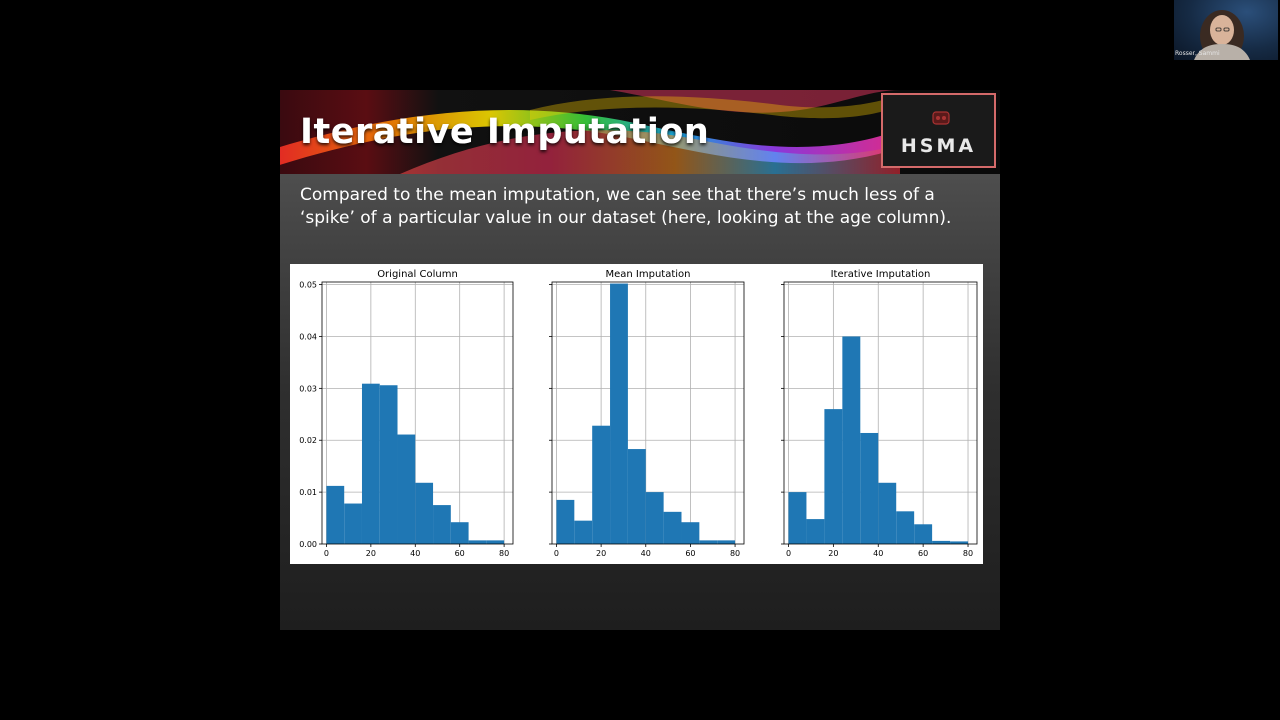 The image size is (1280, 720). Describe the element at coordinates (308, 440) in the screenshot. I see `y-tick-label: 0.02` at that location.